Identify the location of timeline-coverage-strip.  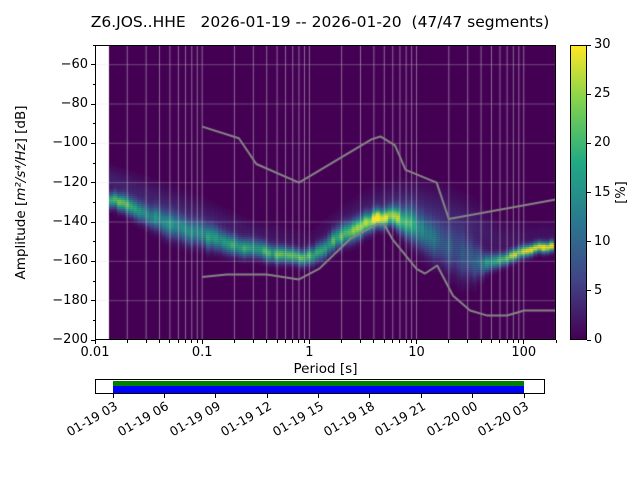
(318, 383).